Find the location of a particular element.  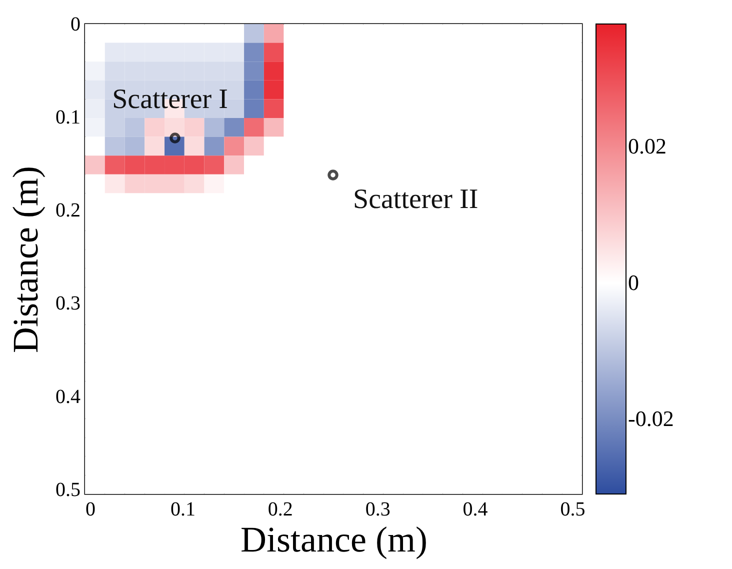

color-bar-label: 0 is located at coordinates (633, 282).